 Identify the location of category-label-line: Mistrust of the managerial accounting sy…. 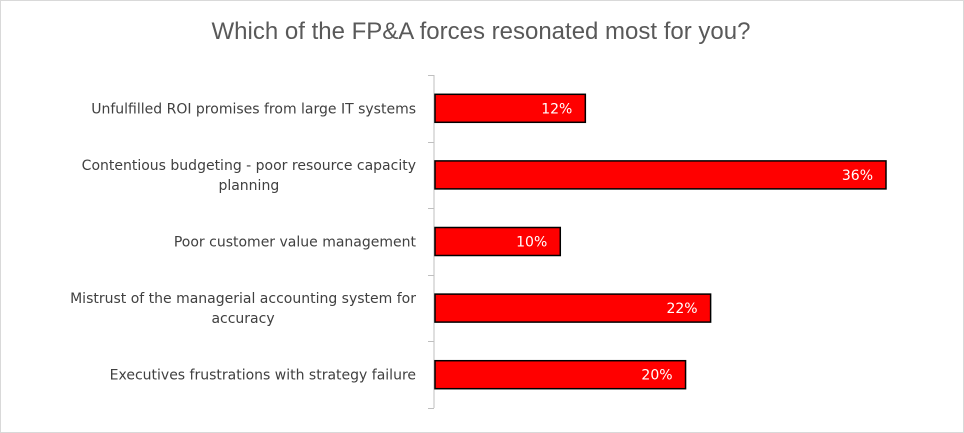
(243, 299).